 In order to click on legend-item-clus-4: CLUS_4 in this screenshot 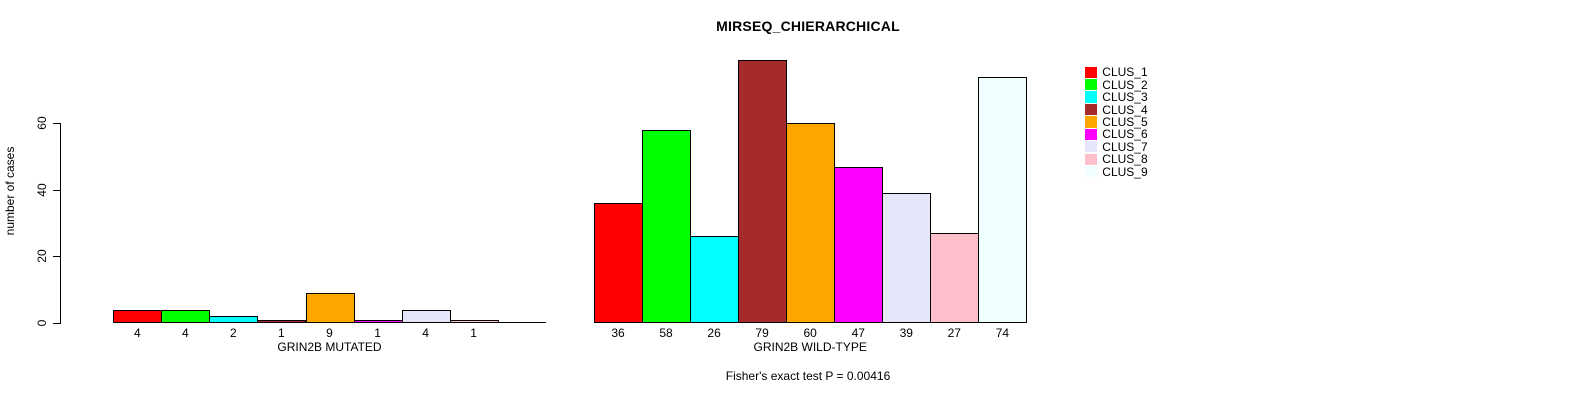, I will do `click(1116, 109)`.